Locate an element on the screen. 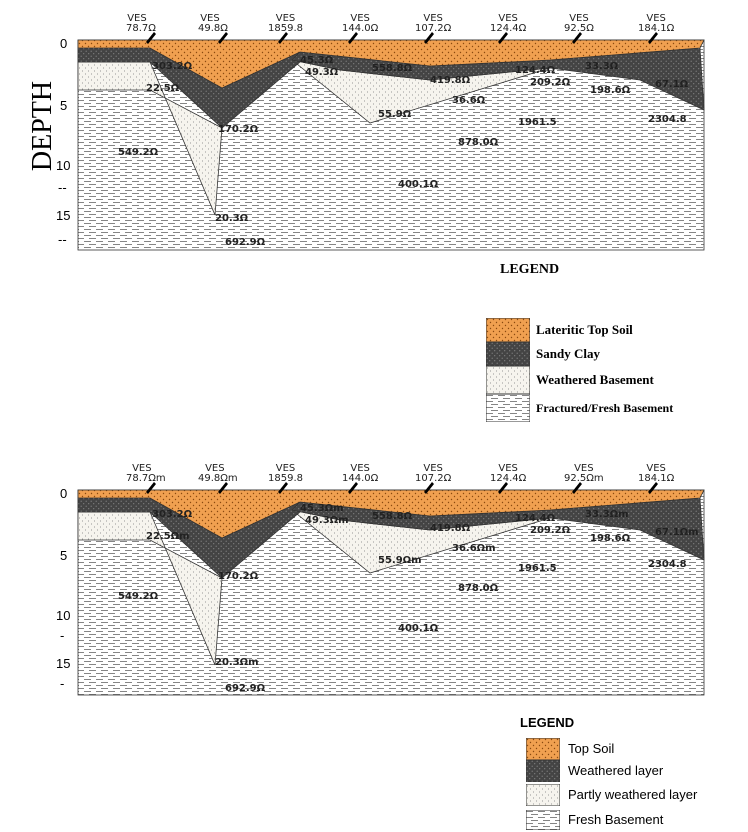 This screenshot has height=832, width=748. label-692: 692.9Ω is located at coordinates (245, 242).